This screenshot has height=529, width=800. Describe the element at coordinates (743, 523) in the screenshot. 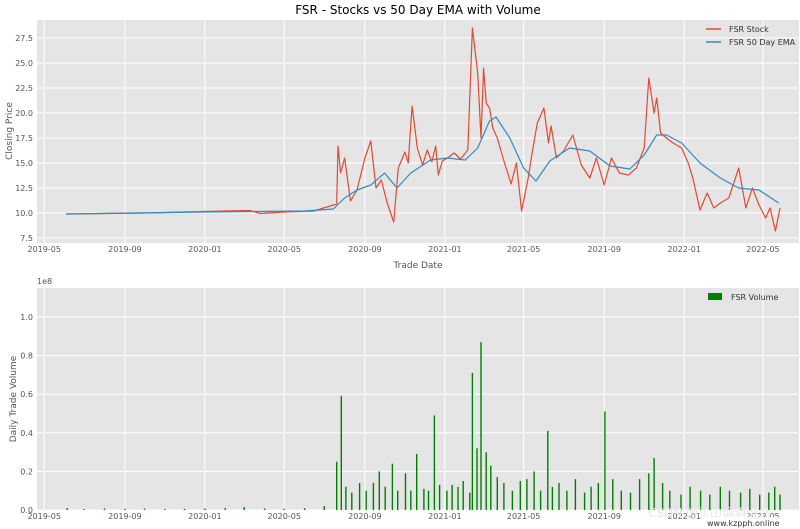

I see `watermark-site: www.kzpph.online` at that location.